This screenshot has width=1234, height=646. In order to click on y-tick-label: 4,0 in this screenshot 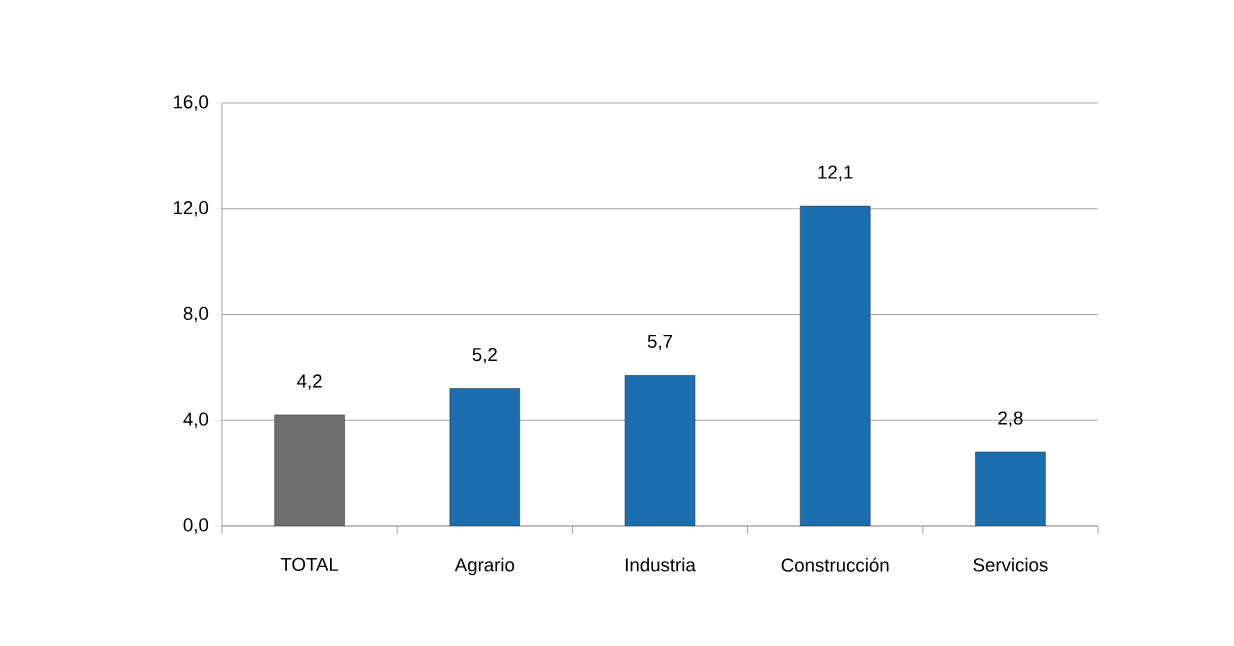, I will do `click(196, 420)`.